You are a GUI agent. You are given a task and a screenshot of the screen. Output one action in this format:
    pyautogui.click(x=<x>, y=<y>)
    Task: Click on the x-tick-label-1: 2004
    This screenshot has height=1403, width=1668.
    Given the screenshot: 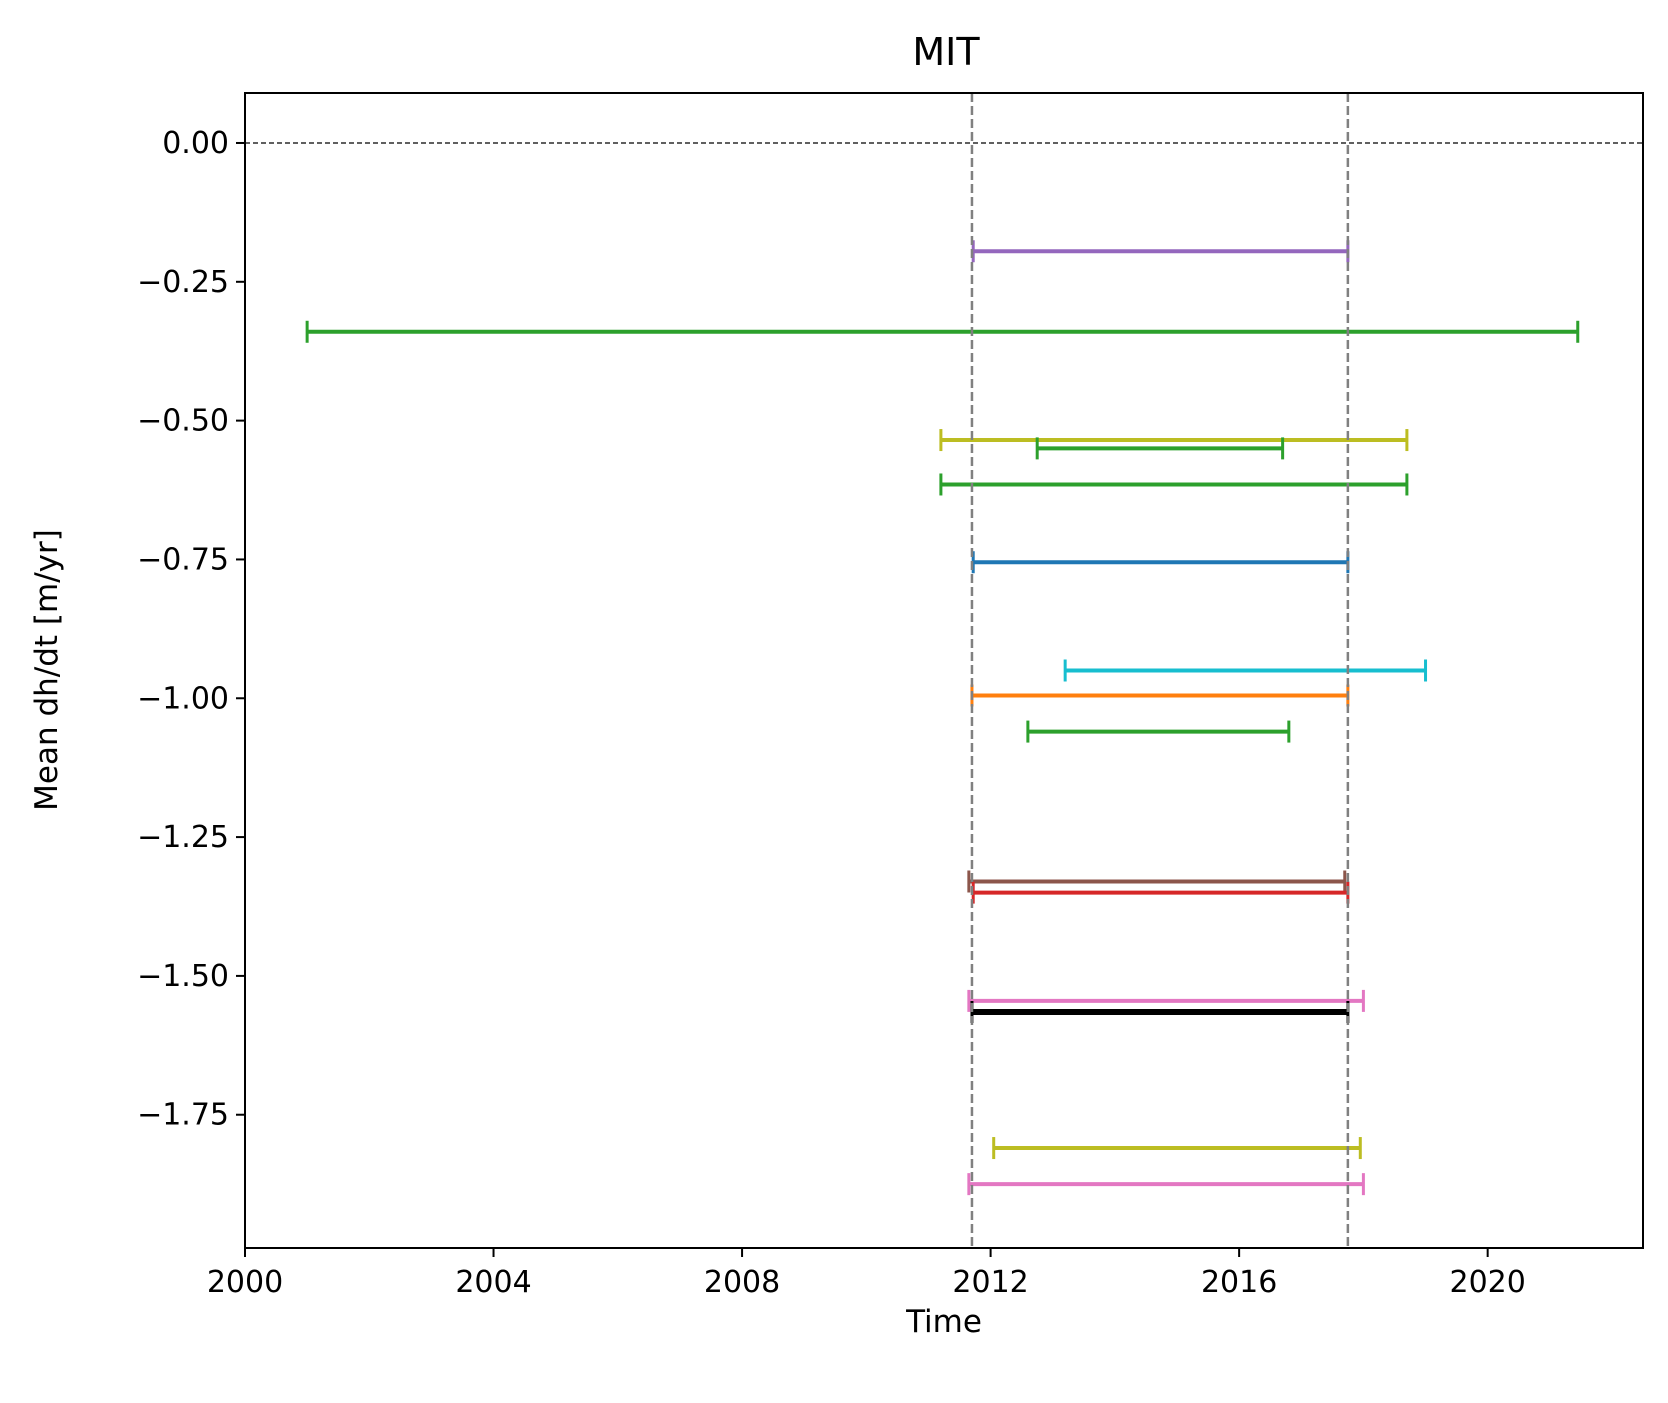 What is the action you would take?
    pyautogui.click(x=493, y=1282)
    